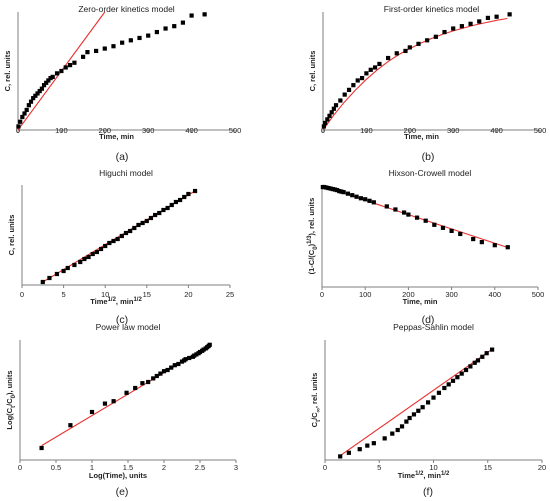 The image size is (550, 501). What do you see at coordinates (542, 467) in the screenshot?
I see `x-tick-label: 20` at bounding box center [542, 467].